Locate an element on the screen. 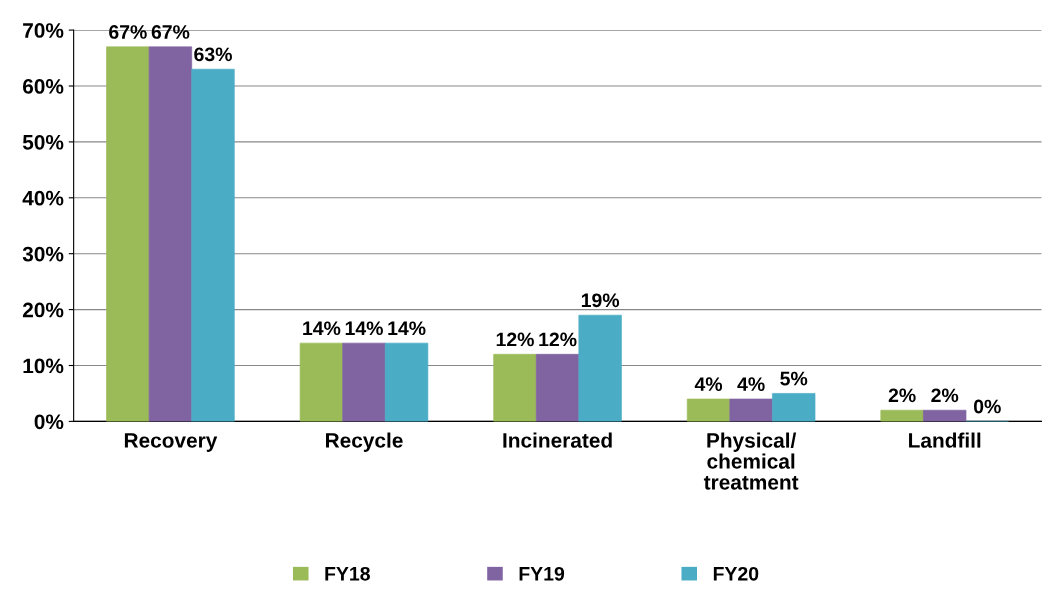  y-tick-label: 60% is located at coordinates (43, 86).